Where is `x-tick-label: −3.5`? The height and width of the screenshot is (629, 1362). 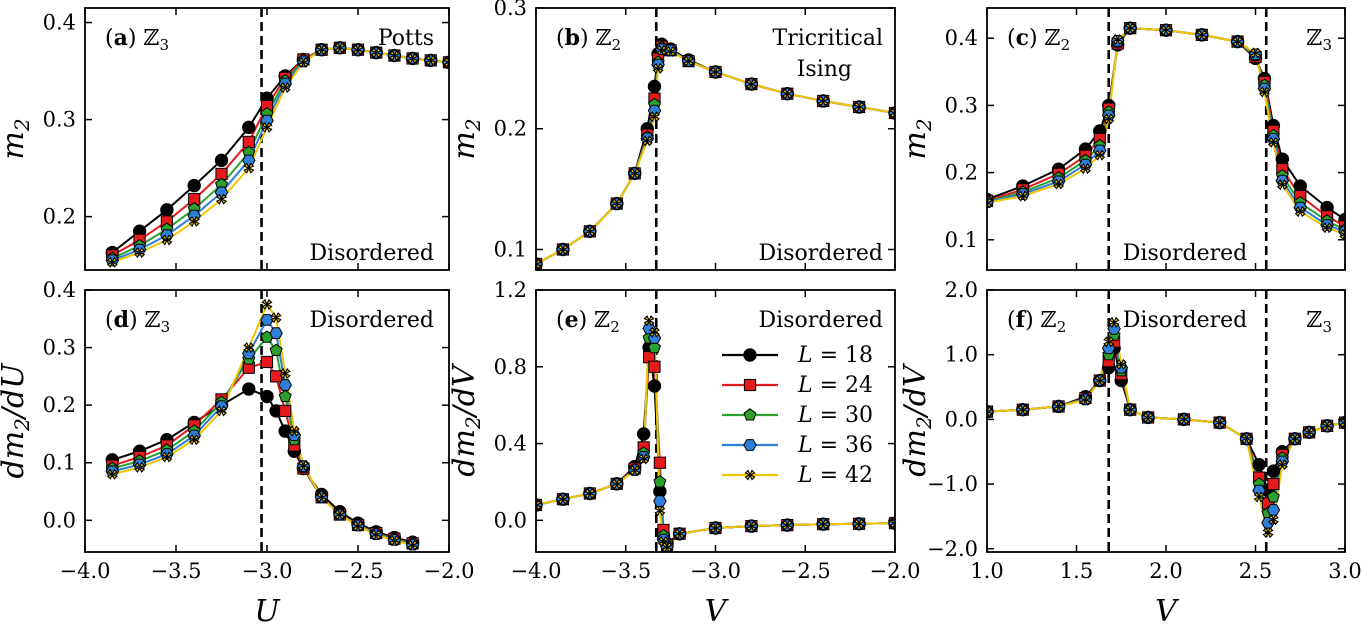
x-tick-label: −3.5 is located at coordinates (625, 571).